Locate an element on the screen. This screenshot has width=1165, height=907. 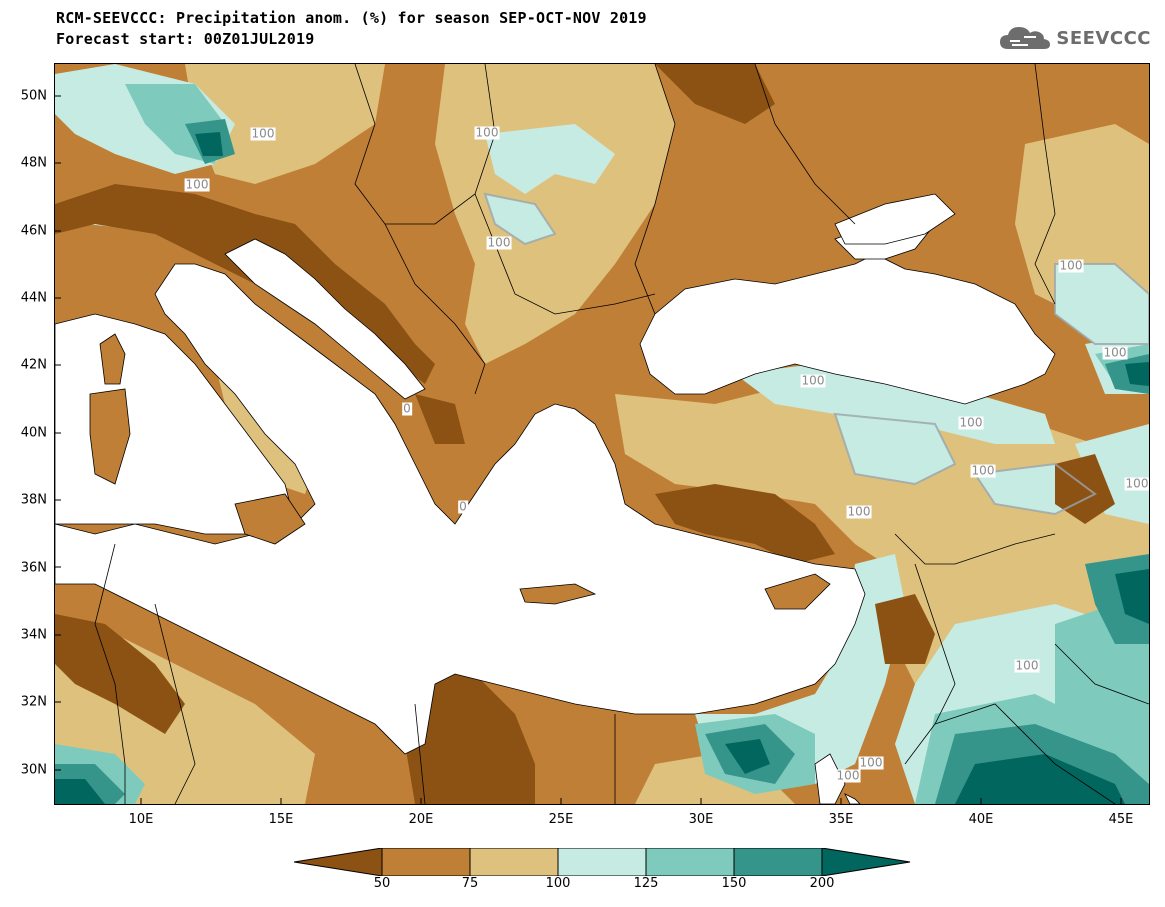
crete is located at coordinates (558, 594).